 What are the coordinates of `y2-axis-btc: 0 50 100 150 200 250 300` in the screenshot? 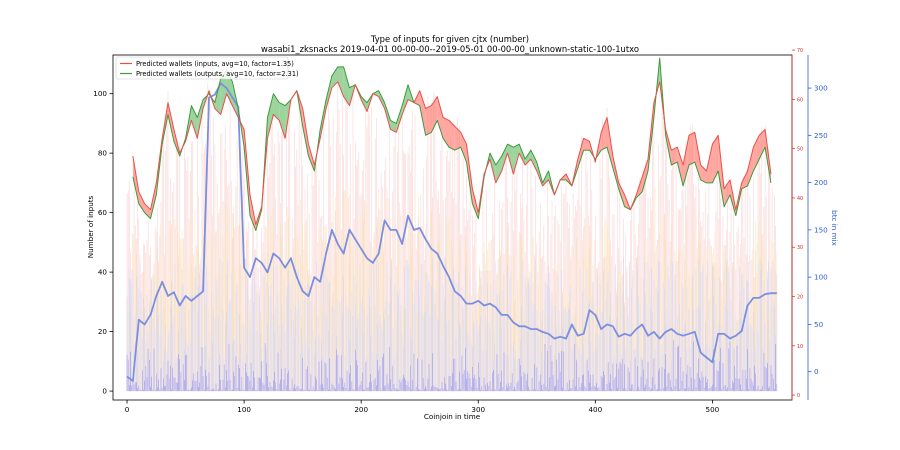 It's located at (817, 227).